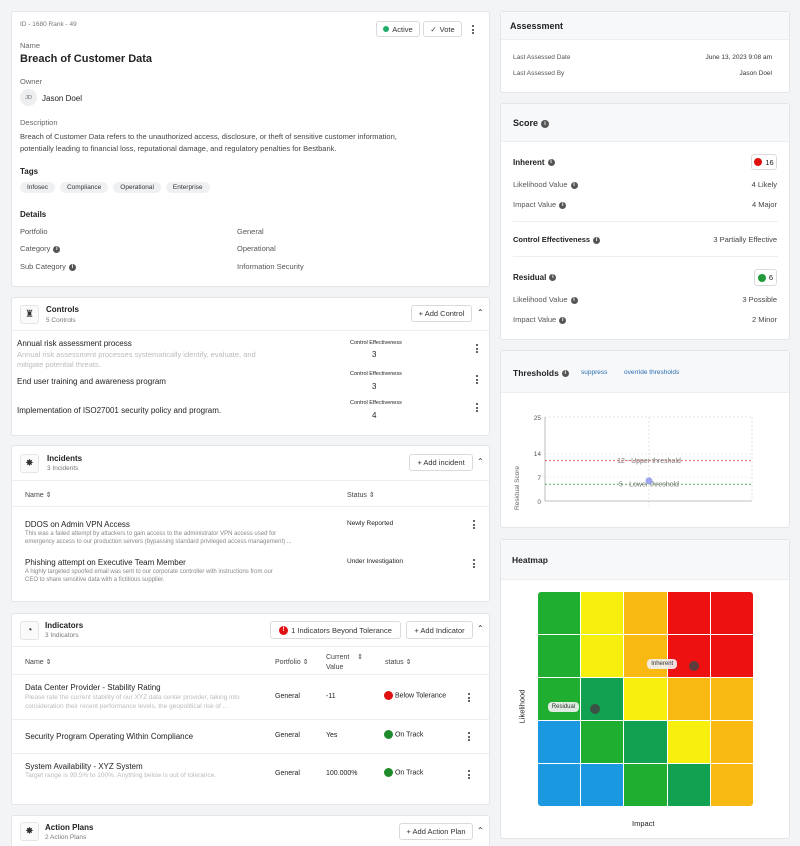  I want to click on tag: Enterprise, so click(187, 187).